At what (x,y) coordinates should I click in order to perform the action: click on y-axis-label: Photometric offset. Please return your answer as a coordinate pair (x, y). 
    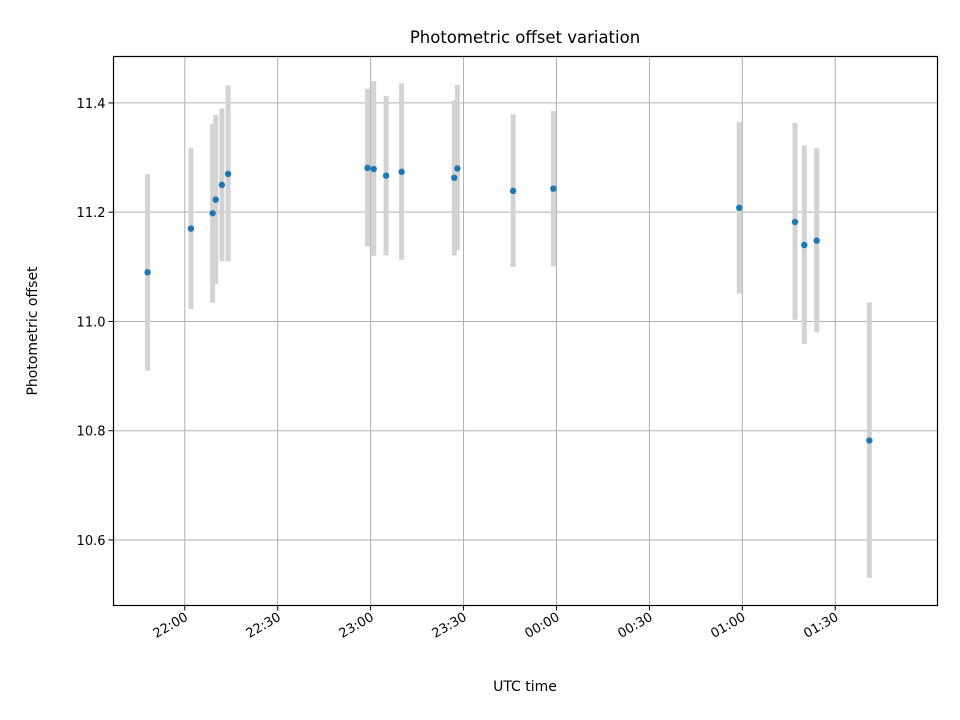
    Looking at the image, I should click on (33, 331).